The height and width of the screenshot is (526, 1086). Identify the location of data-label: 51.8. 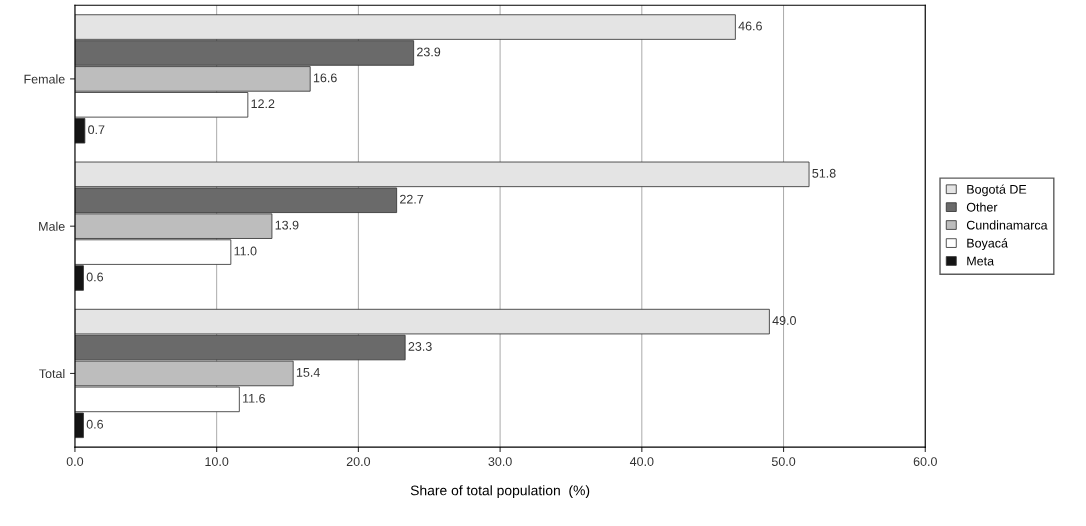
(824, 173).